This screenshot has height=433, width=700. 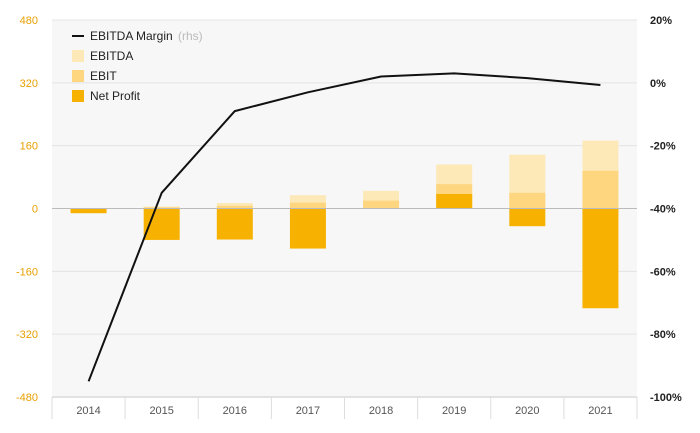 I want to click on left-tick-label: 0, so click(x=35, y=210).